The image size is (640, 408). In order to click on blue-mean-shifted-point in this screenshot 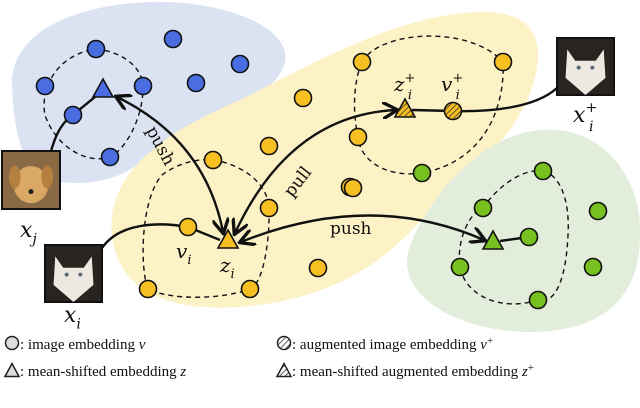, I will do `click(103, 87)`.